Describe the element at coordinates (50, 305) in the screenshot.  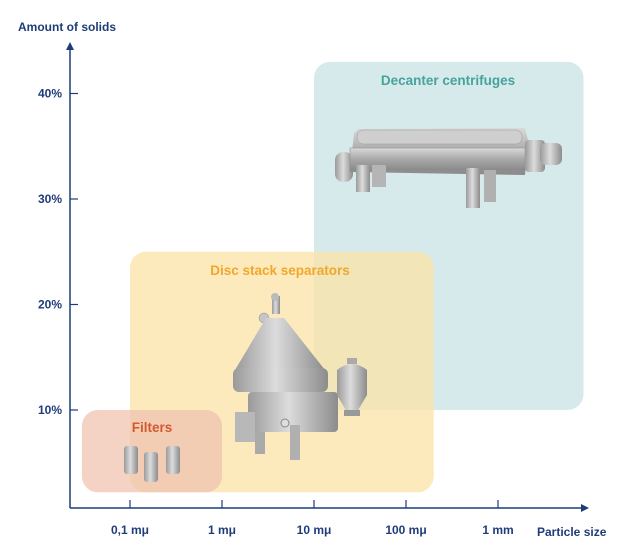
I see `y-tick-label: 20%` at that location.